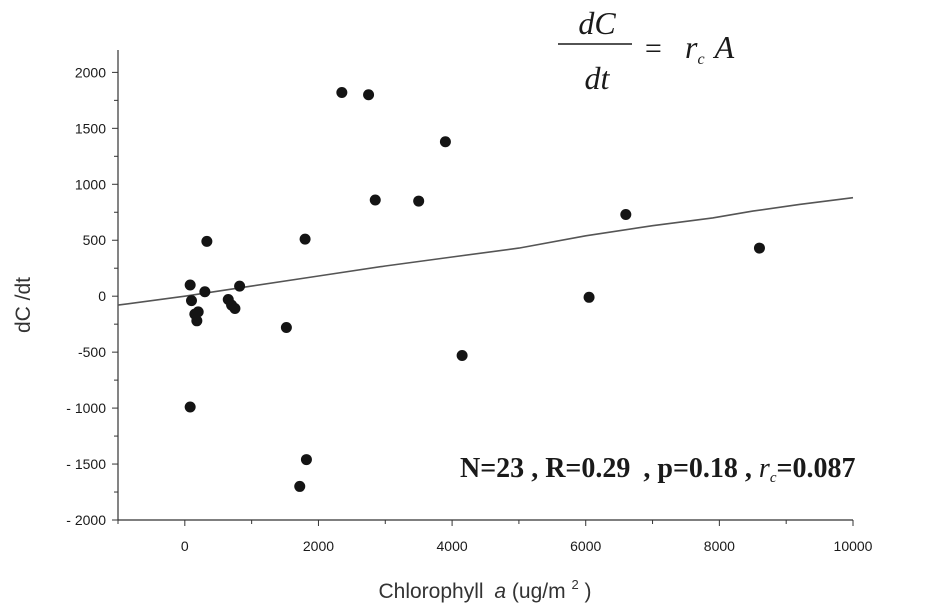 This screenshot has height=609, width=950. Describe the element at coordinates (657, 469) in the screenshot. I see `stats-annotation: N=23 , R=0.29 , p=0.18 , rc=0.087` at that location.